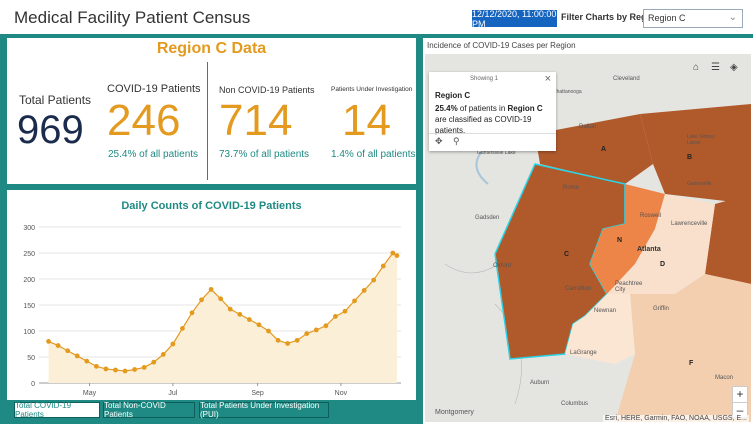 The height and width of the screenshot is (424, 753). I want to click on city-chattanooga: Chattanooga, so click(567, 92).